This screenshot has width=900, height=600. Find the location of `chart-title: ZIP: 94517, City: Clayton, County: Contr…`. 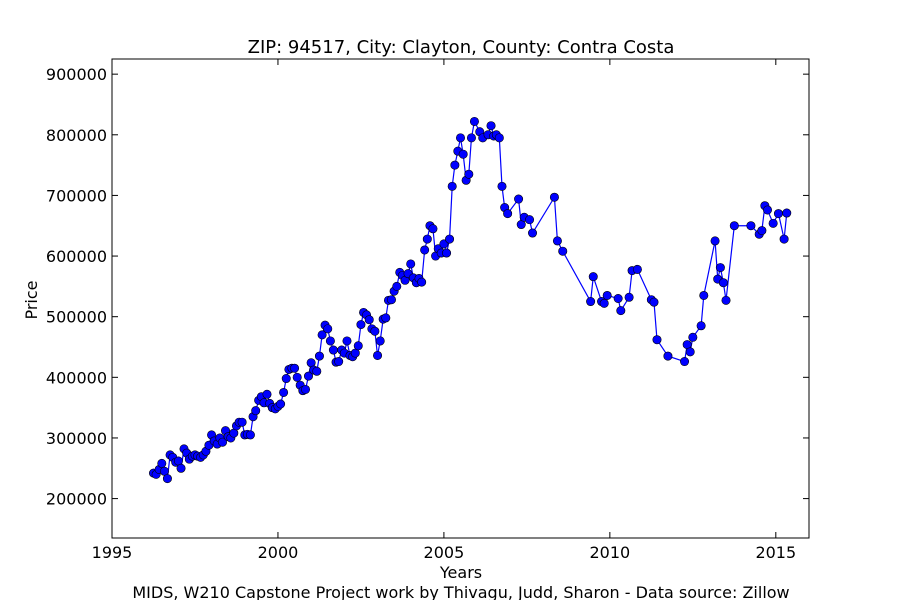

chart-title: ZIP: 94517, City: Clayton, County: Contr… is located at coordinates (461, 47).